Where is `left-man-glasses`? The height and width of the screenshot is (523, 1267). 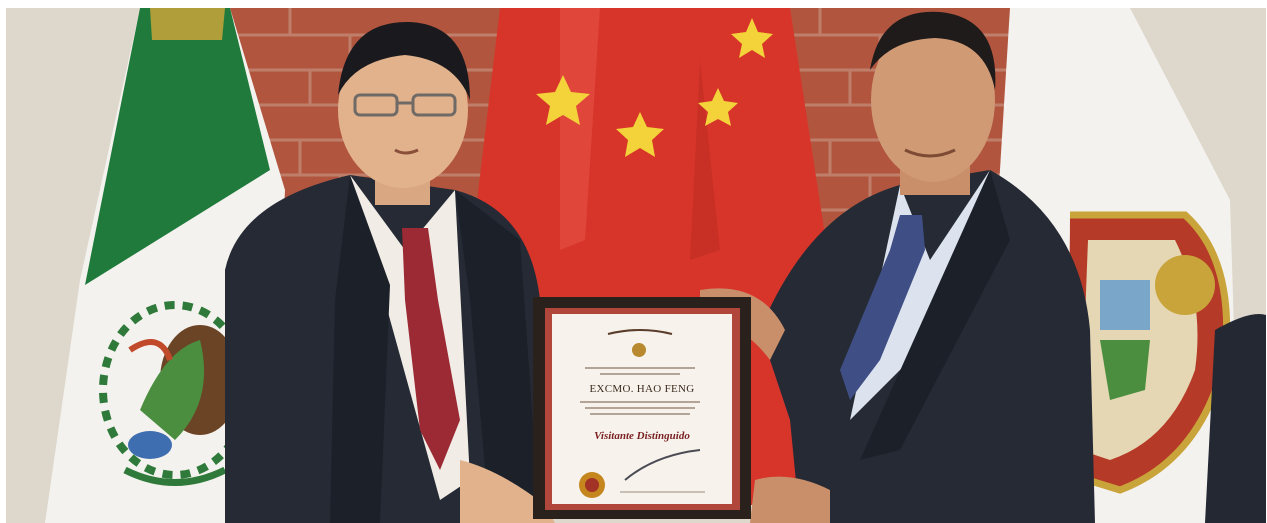 left-man-glasses is located at coordinates (405, 105).